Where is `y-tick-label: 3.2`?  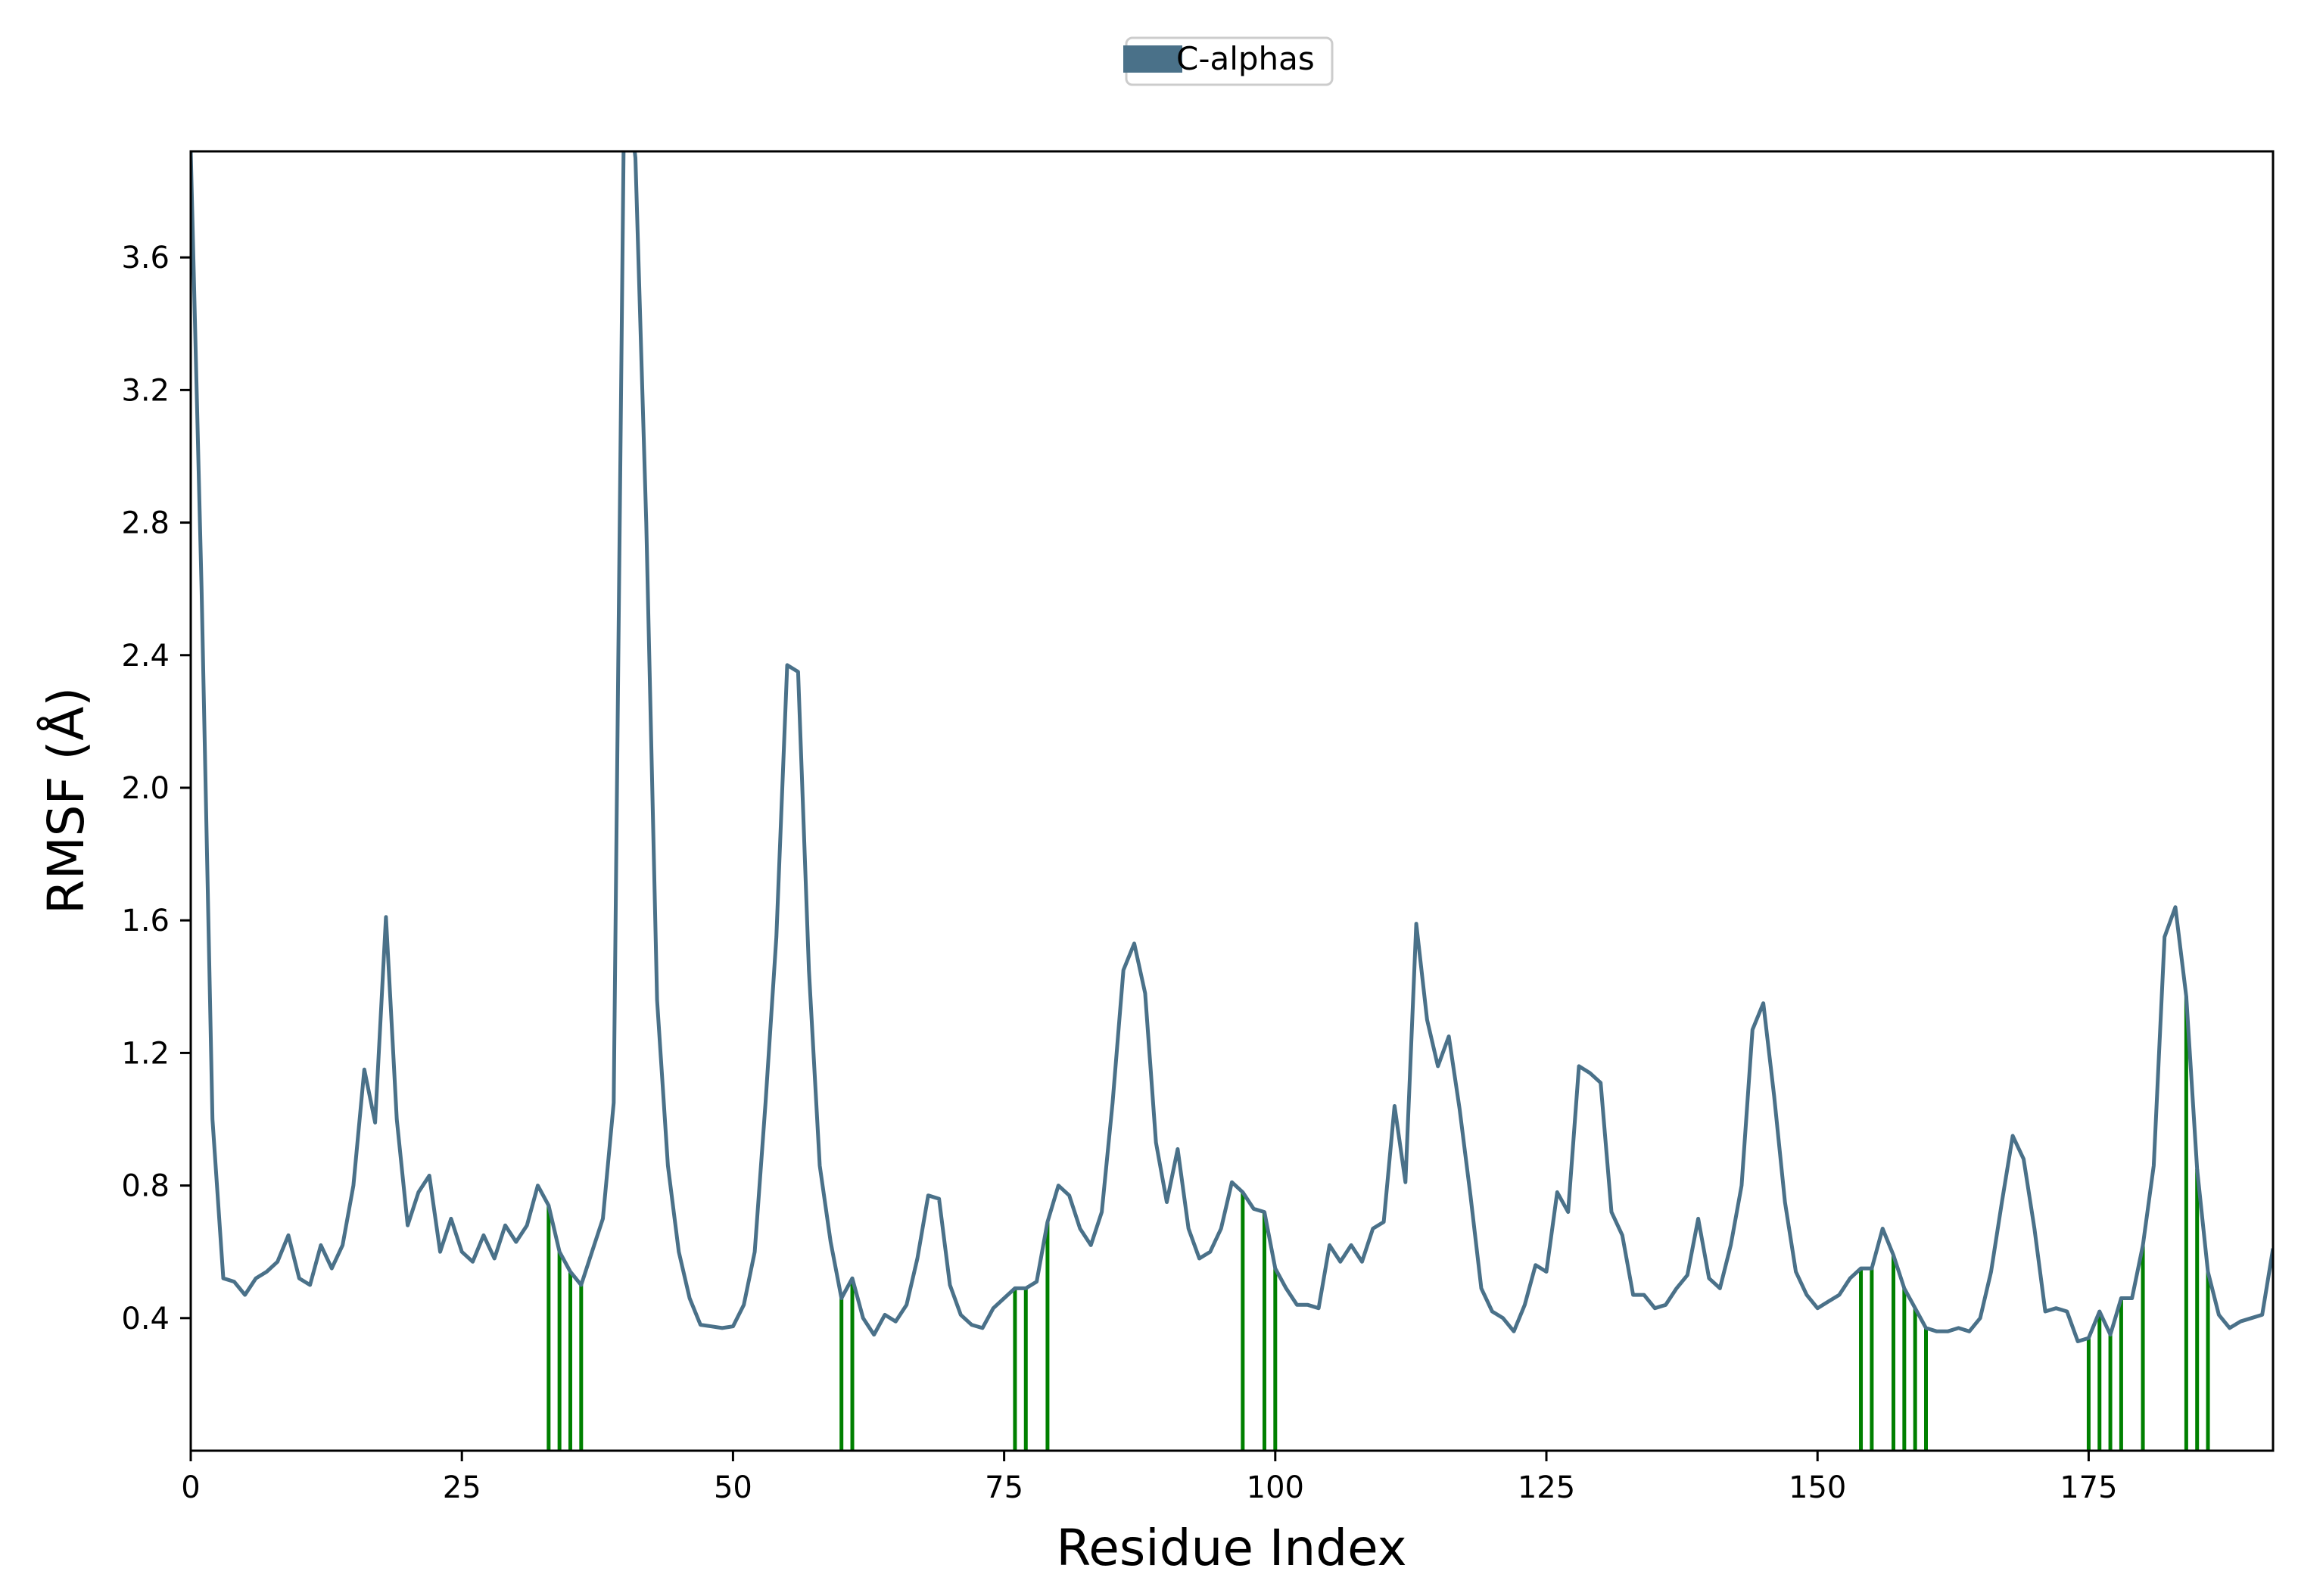 y-tick-label: 3.2 is located at coordinates (145, 390).